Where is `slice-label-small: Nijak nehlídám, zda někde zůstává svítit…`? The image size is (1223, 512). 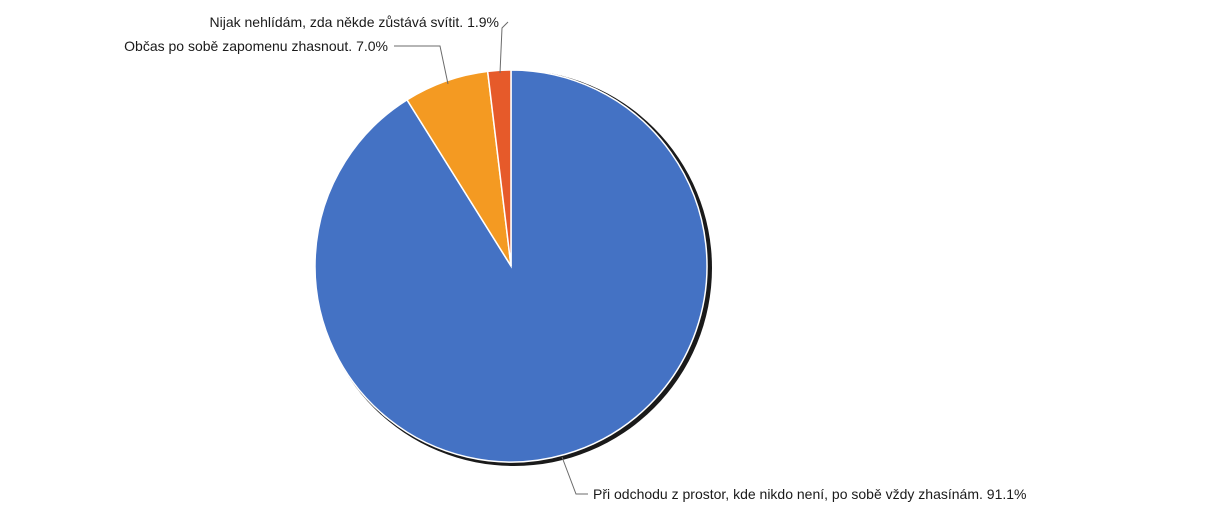
slice-label-small: Nijak nehlídám, zda někde zůstává svítit… is located at coordinates (354, 22).